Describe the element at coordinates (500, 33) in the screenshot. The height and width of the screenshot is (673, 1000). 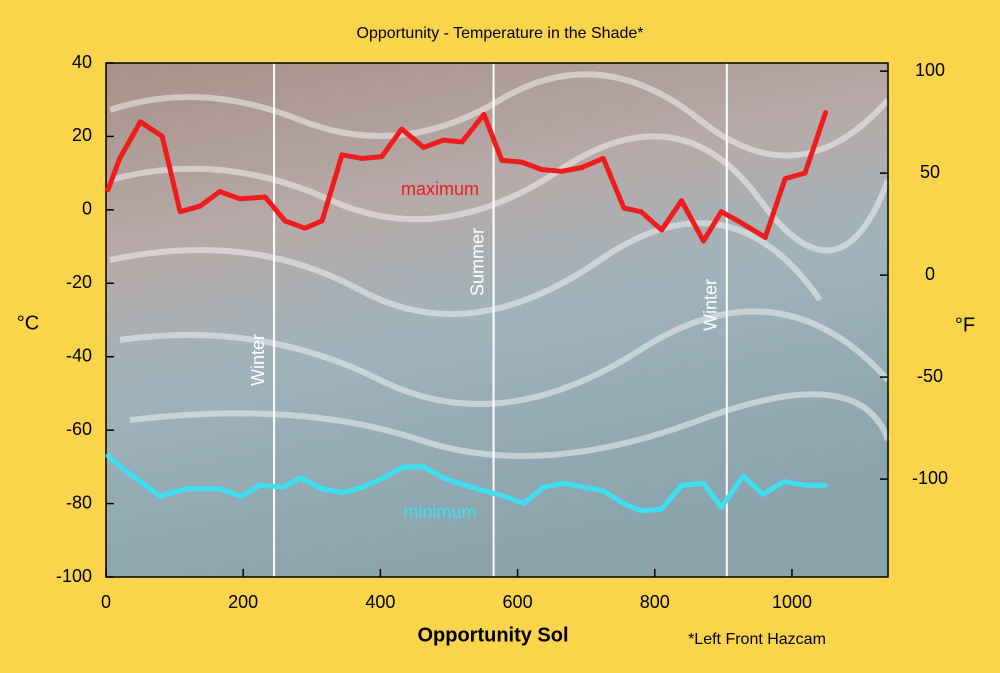
I see `chart-title: Opportunity - Temperature in the Shade*` at that location.